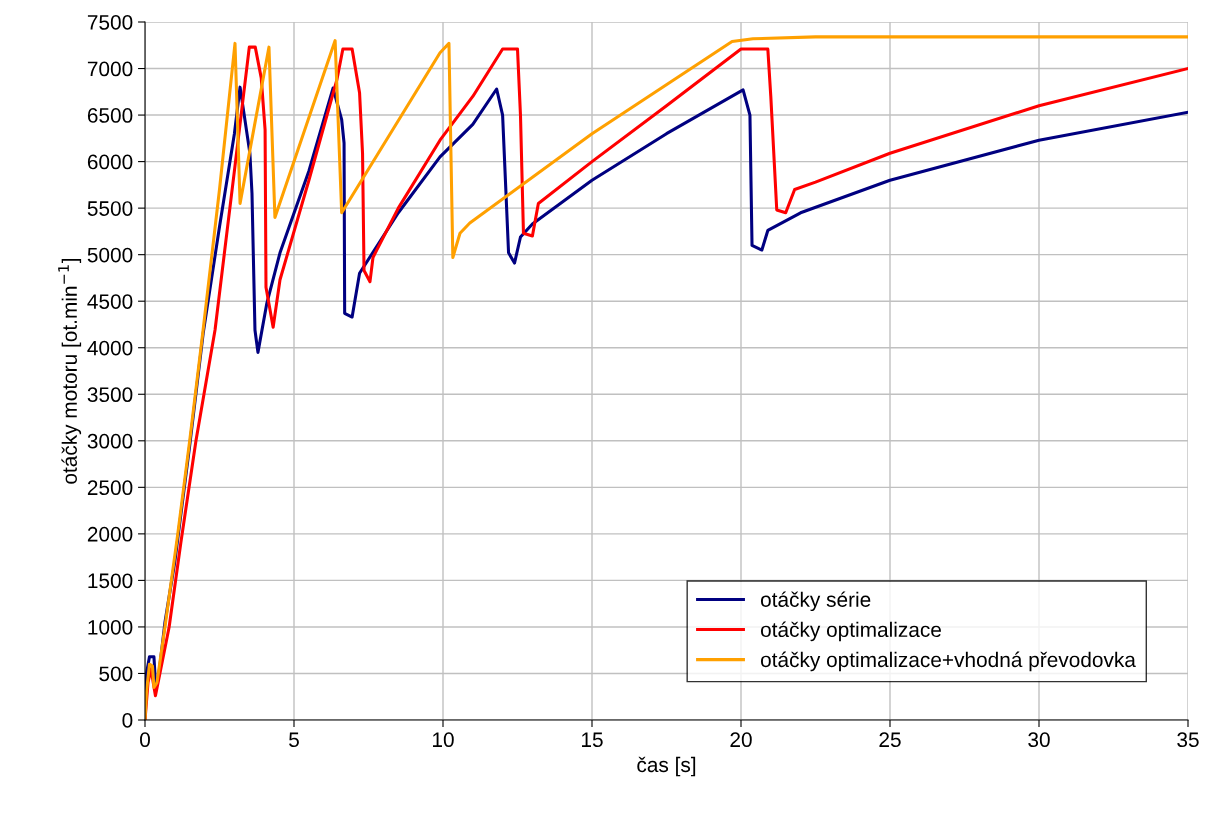  I want to click on y-tick-label: 3000, so click(110, 441).